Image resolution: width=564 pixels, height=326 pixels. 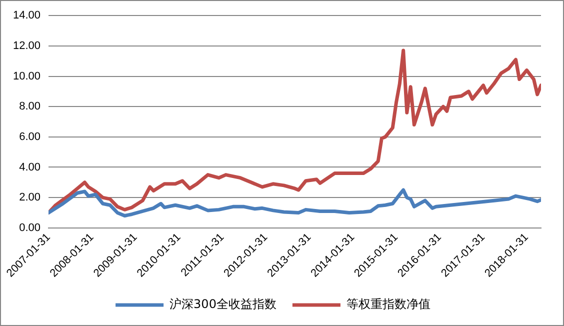 What do you see at coordinates (30, 167) in the screenshot?
I see `y-tick-label: 4.00` at bounding box center [30, 167].